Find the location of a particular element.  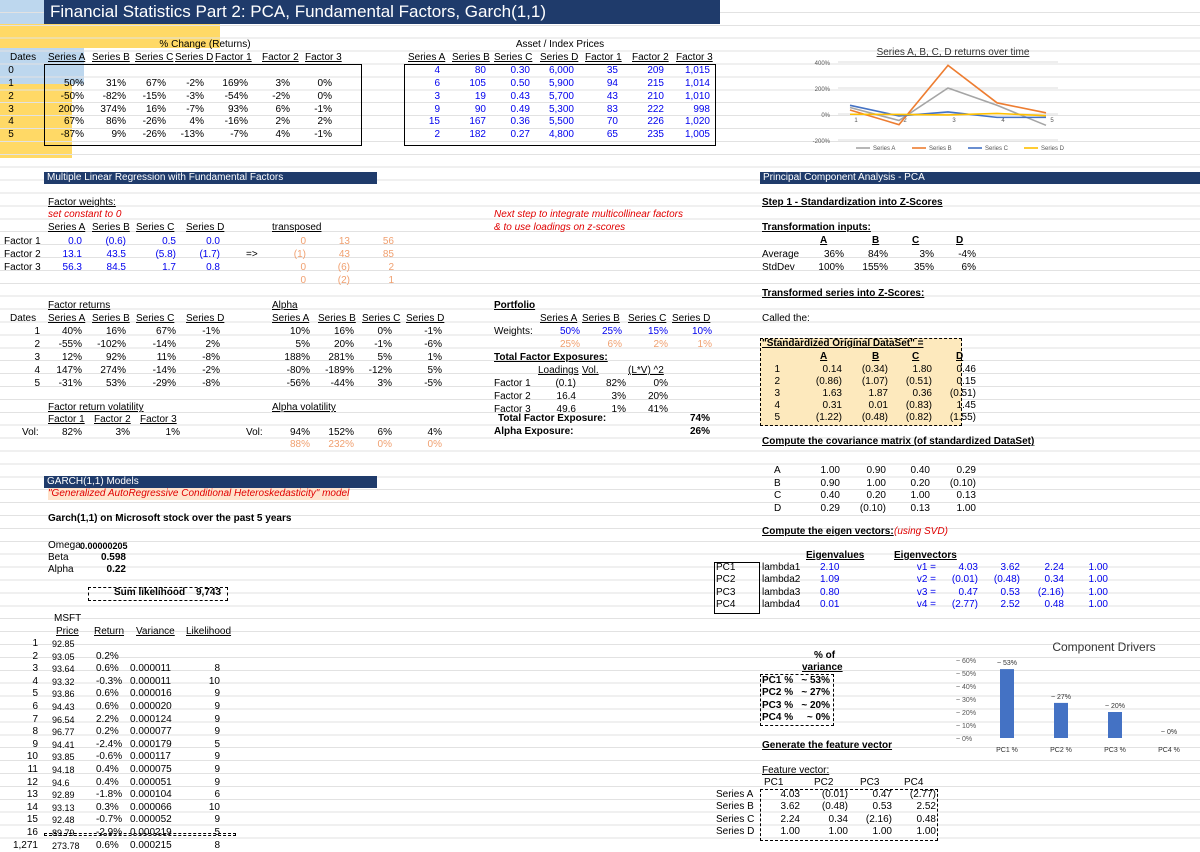

returns-cell: -7% is located at coordinates (239, 135).